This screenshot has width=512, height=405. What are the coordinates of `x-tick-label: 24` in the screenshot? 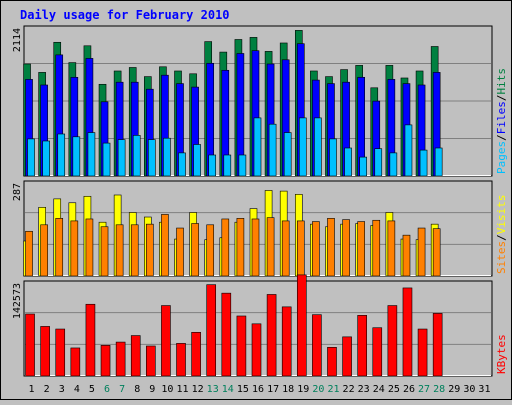 It's located at (379, 389).